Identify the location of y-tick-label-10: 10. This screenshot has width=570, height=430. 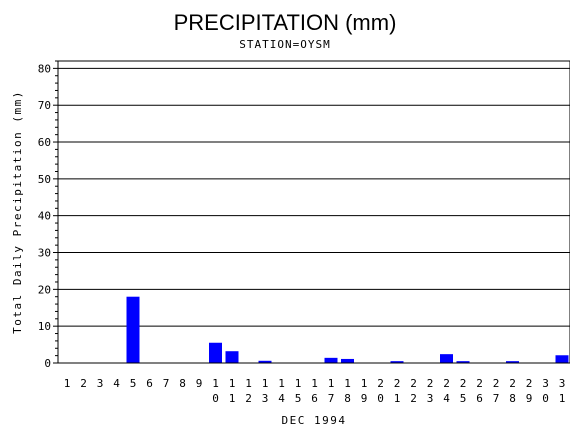
(44, 326).